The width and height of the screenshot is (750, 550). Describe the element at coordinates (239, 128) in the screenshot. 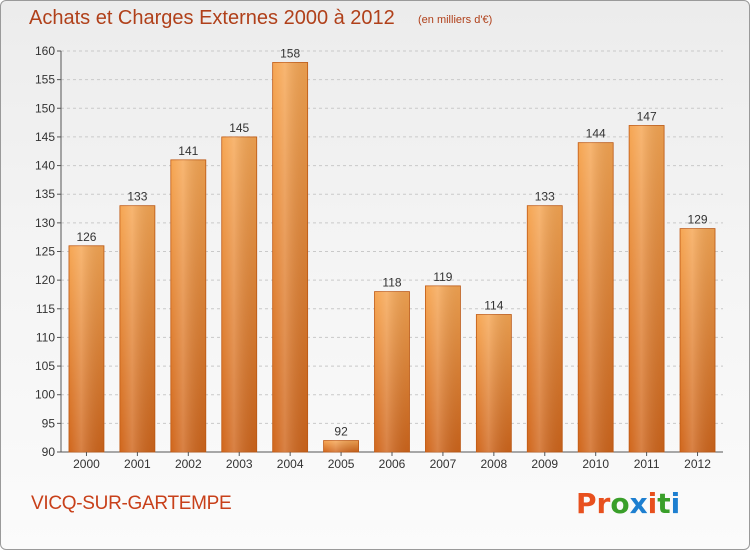

I see `data-label: 145` at that location.